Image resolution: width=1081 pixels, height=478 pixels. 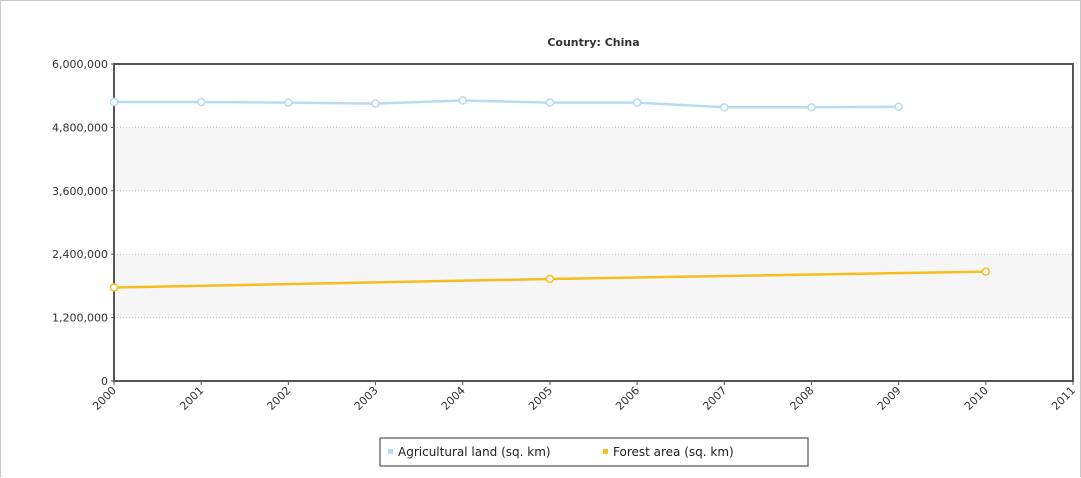 I want to click on y-tick-label: 4,800,000, so click(x=80, y=127).